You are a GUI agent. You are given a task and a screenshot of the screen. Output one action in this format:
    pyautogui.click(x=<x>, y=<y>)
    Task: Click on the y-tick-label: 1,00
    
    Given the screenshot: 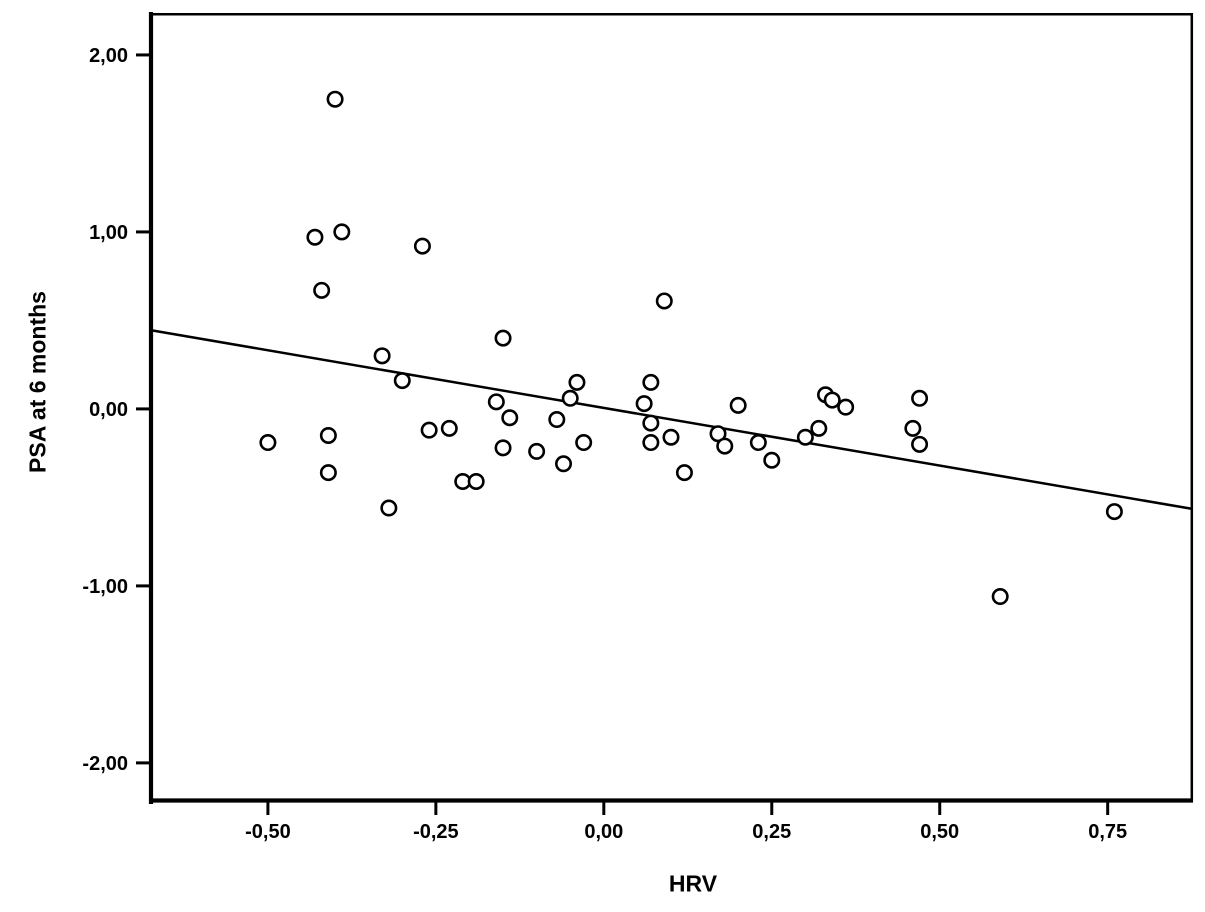 What is the action you would take?
    pyautogui.click(x=108, y=233)
    